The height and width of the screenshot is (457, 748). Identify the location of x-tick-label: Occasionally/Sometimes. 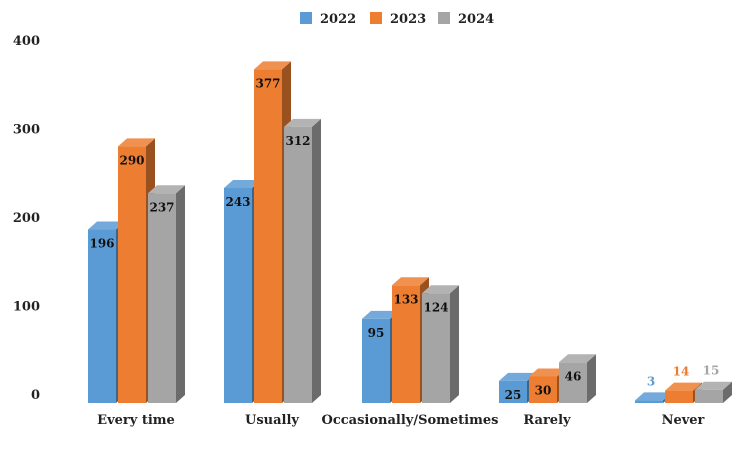
(410, 420).